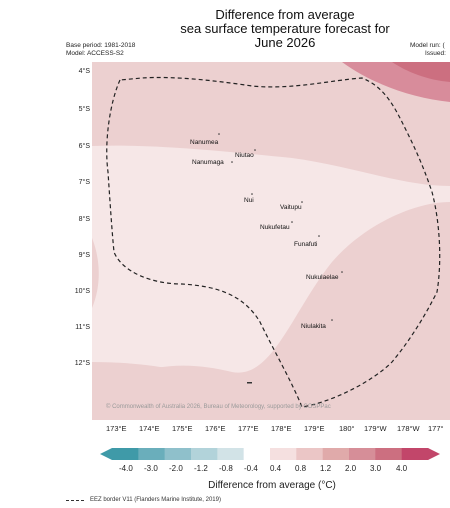  What do you see at coordinates (151, 468) in the screenshot?
I see `colorbar-tick-label: -3.0` at bounding box center [151, 468].